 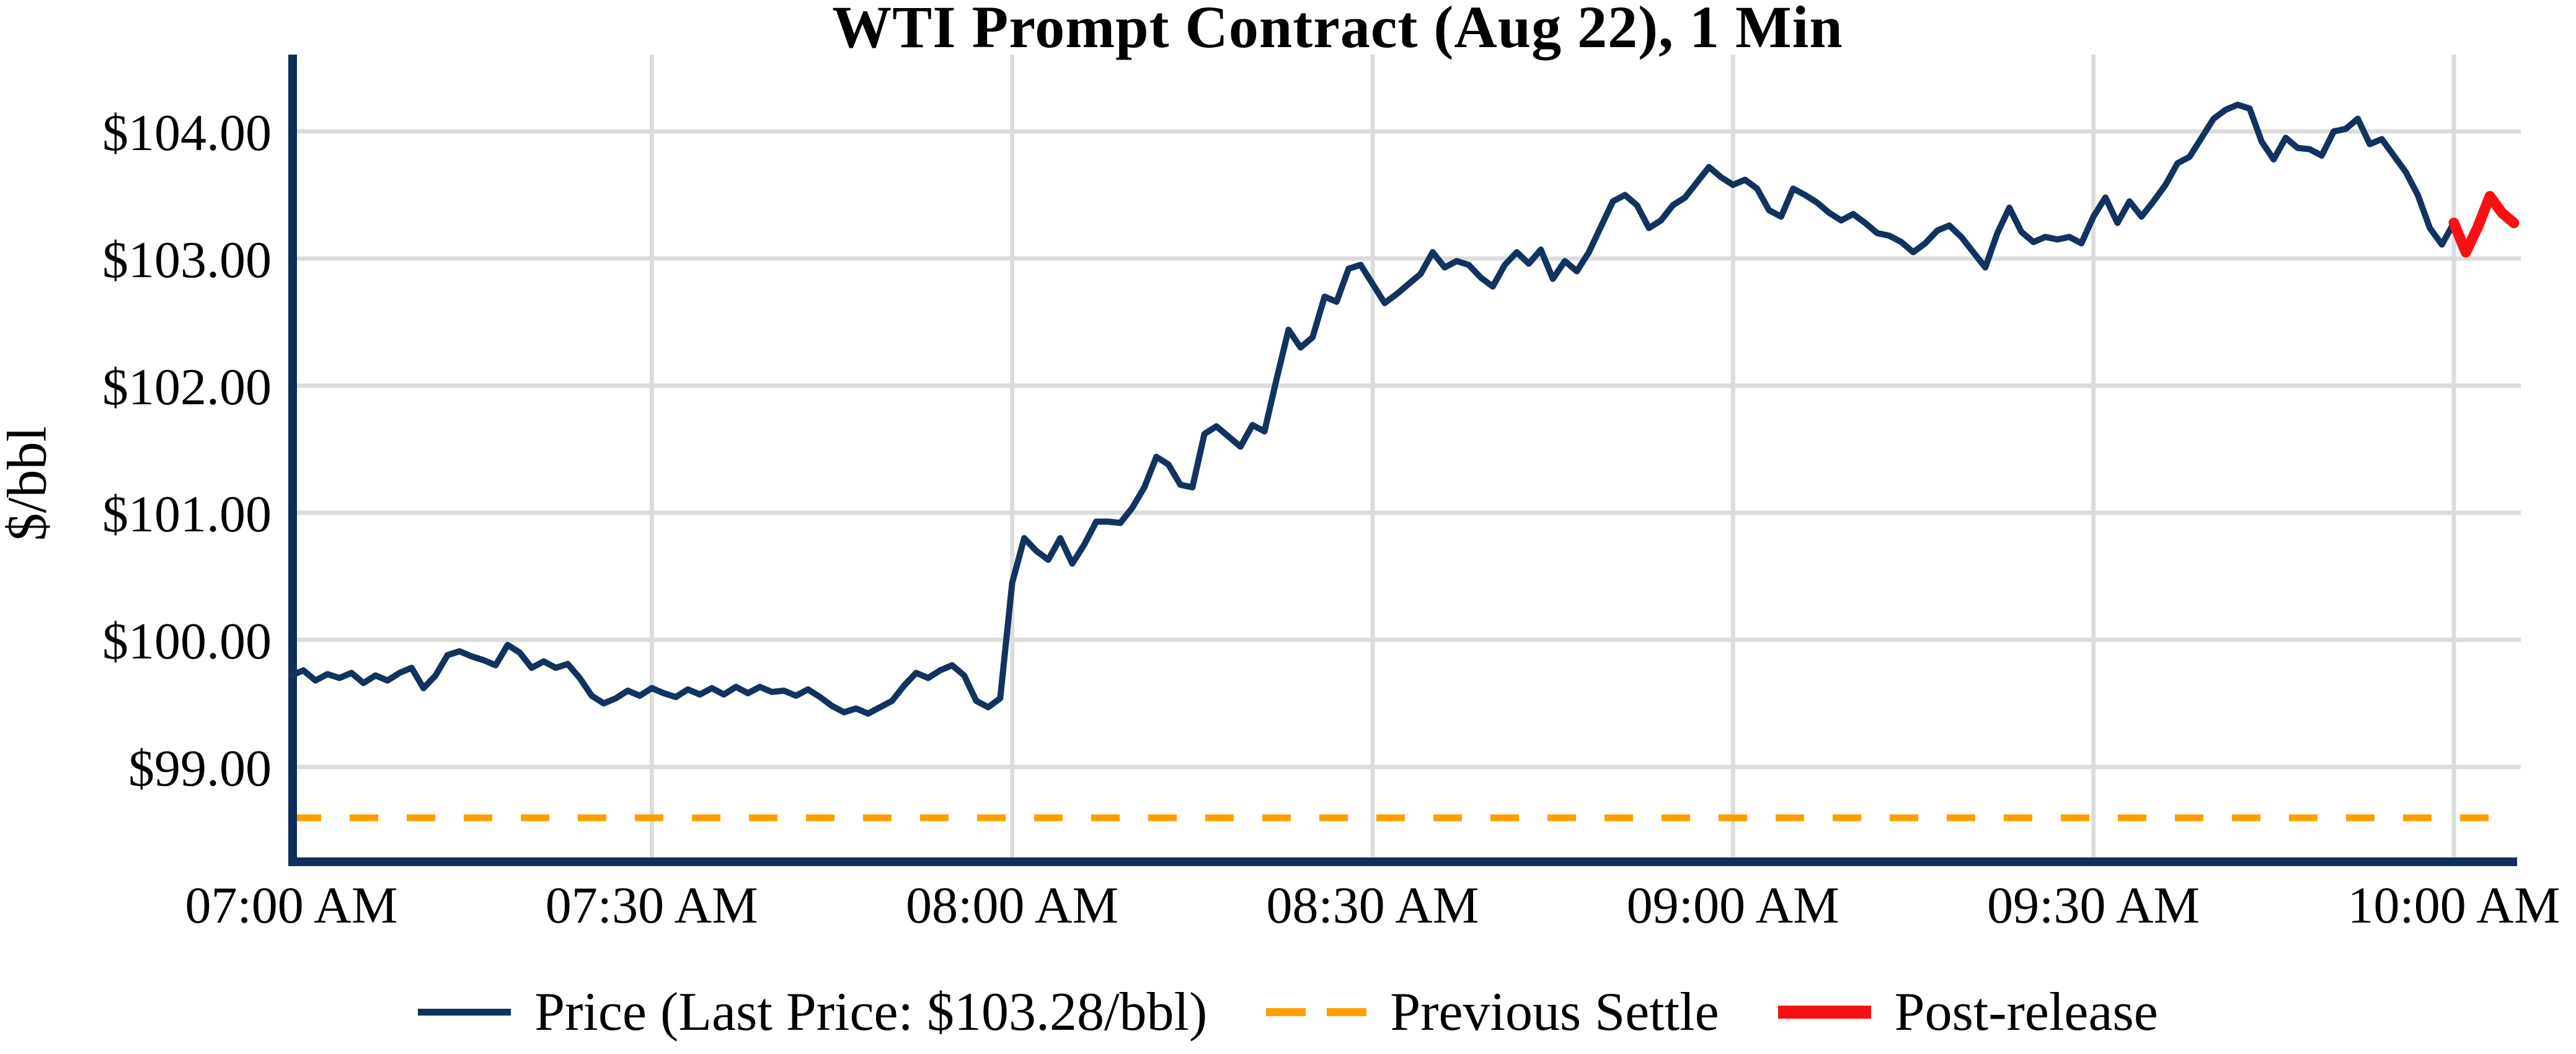 What do you see at coordinates (2453, 905) in the screenshot?
I see `x-tick-label: 10:00 AM` at bounding box center [2453, 905].